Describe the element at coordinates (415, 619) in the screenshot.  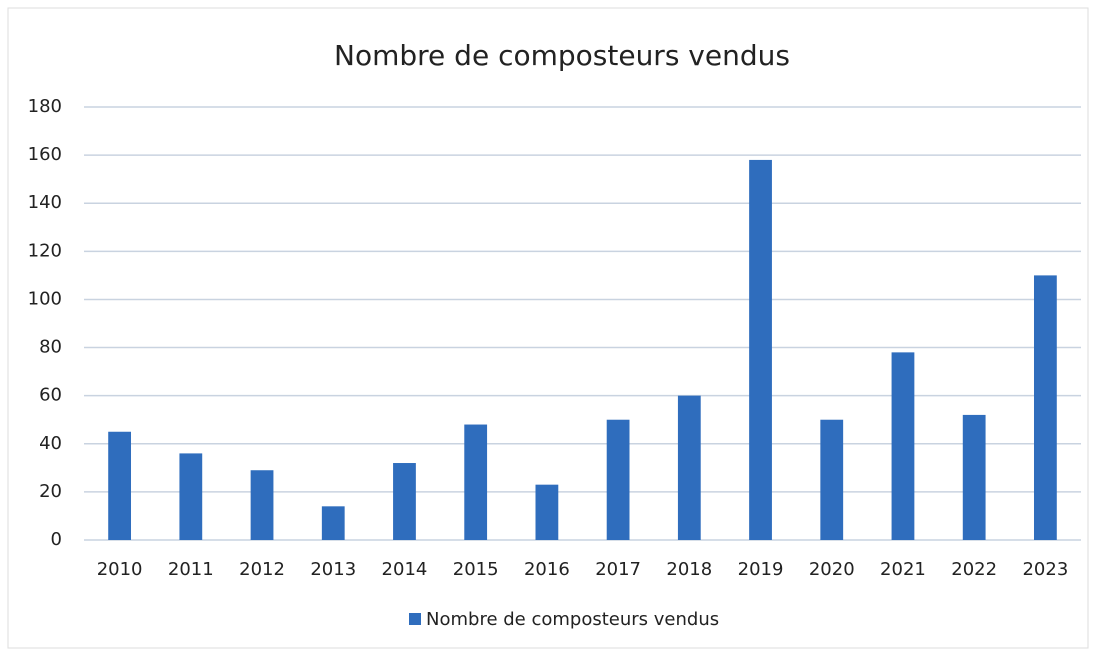
I see `legend-swatch` at that location.